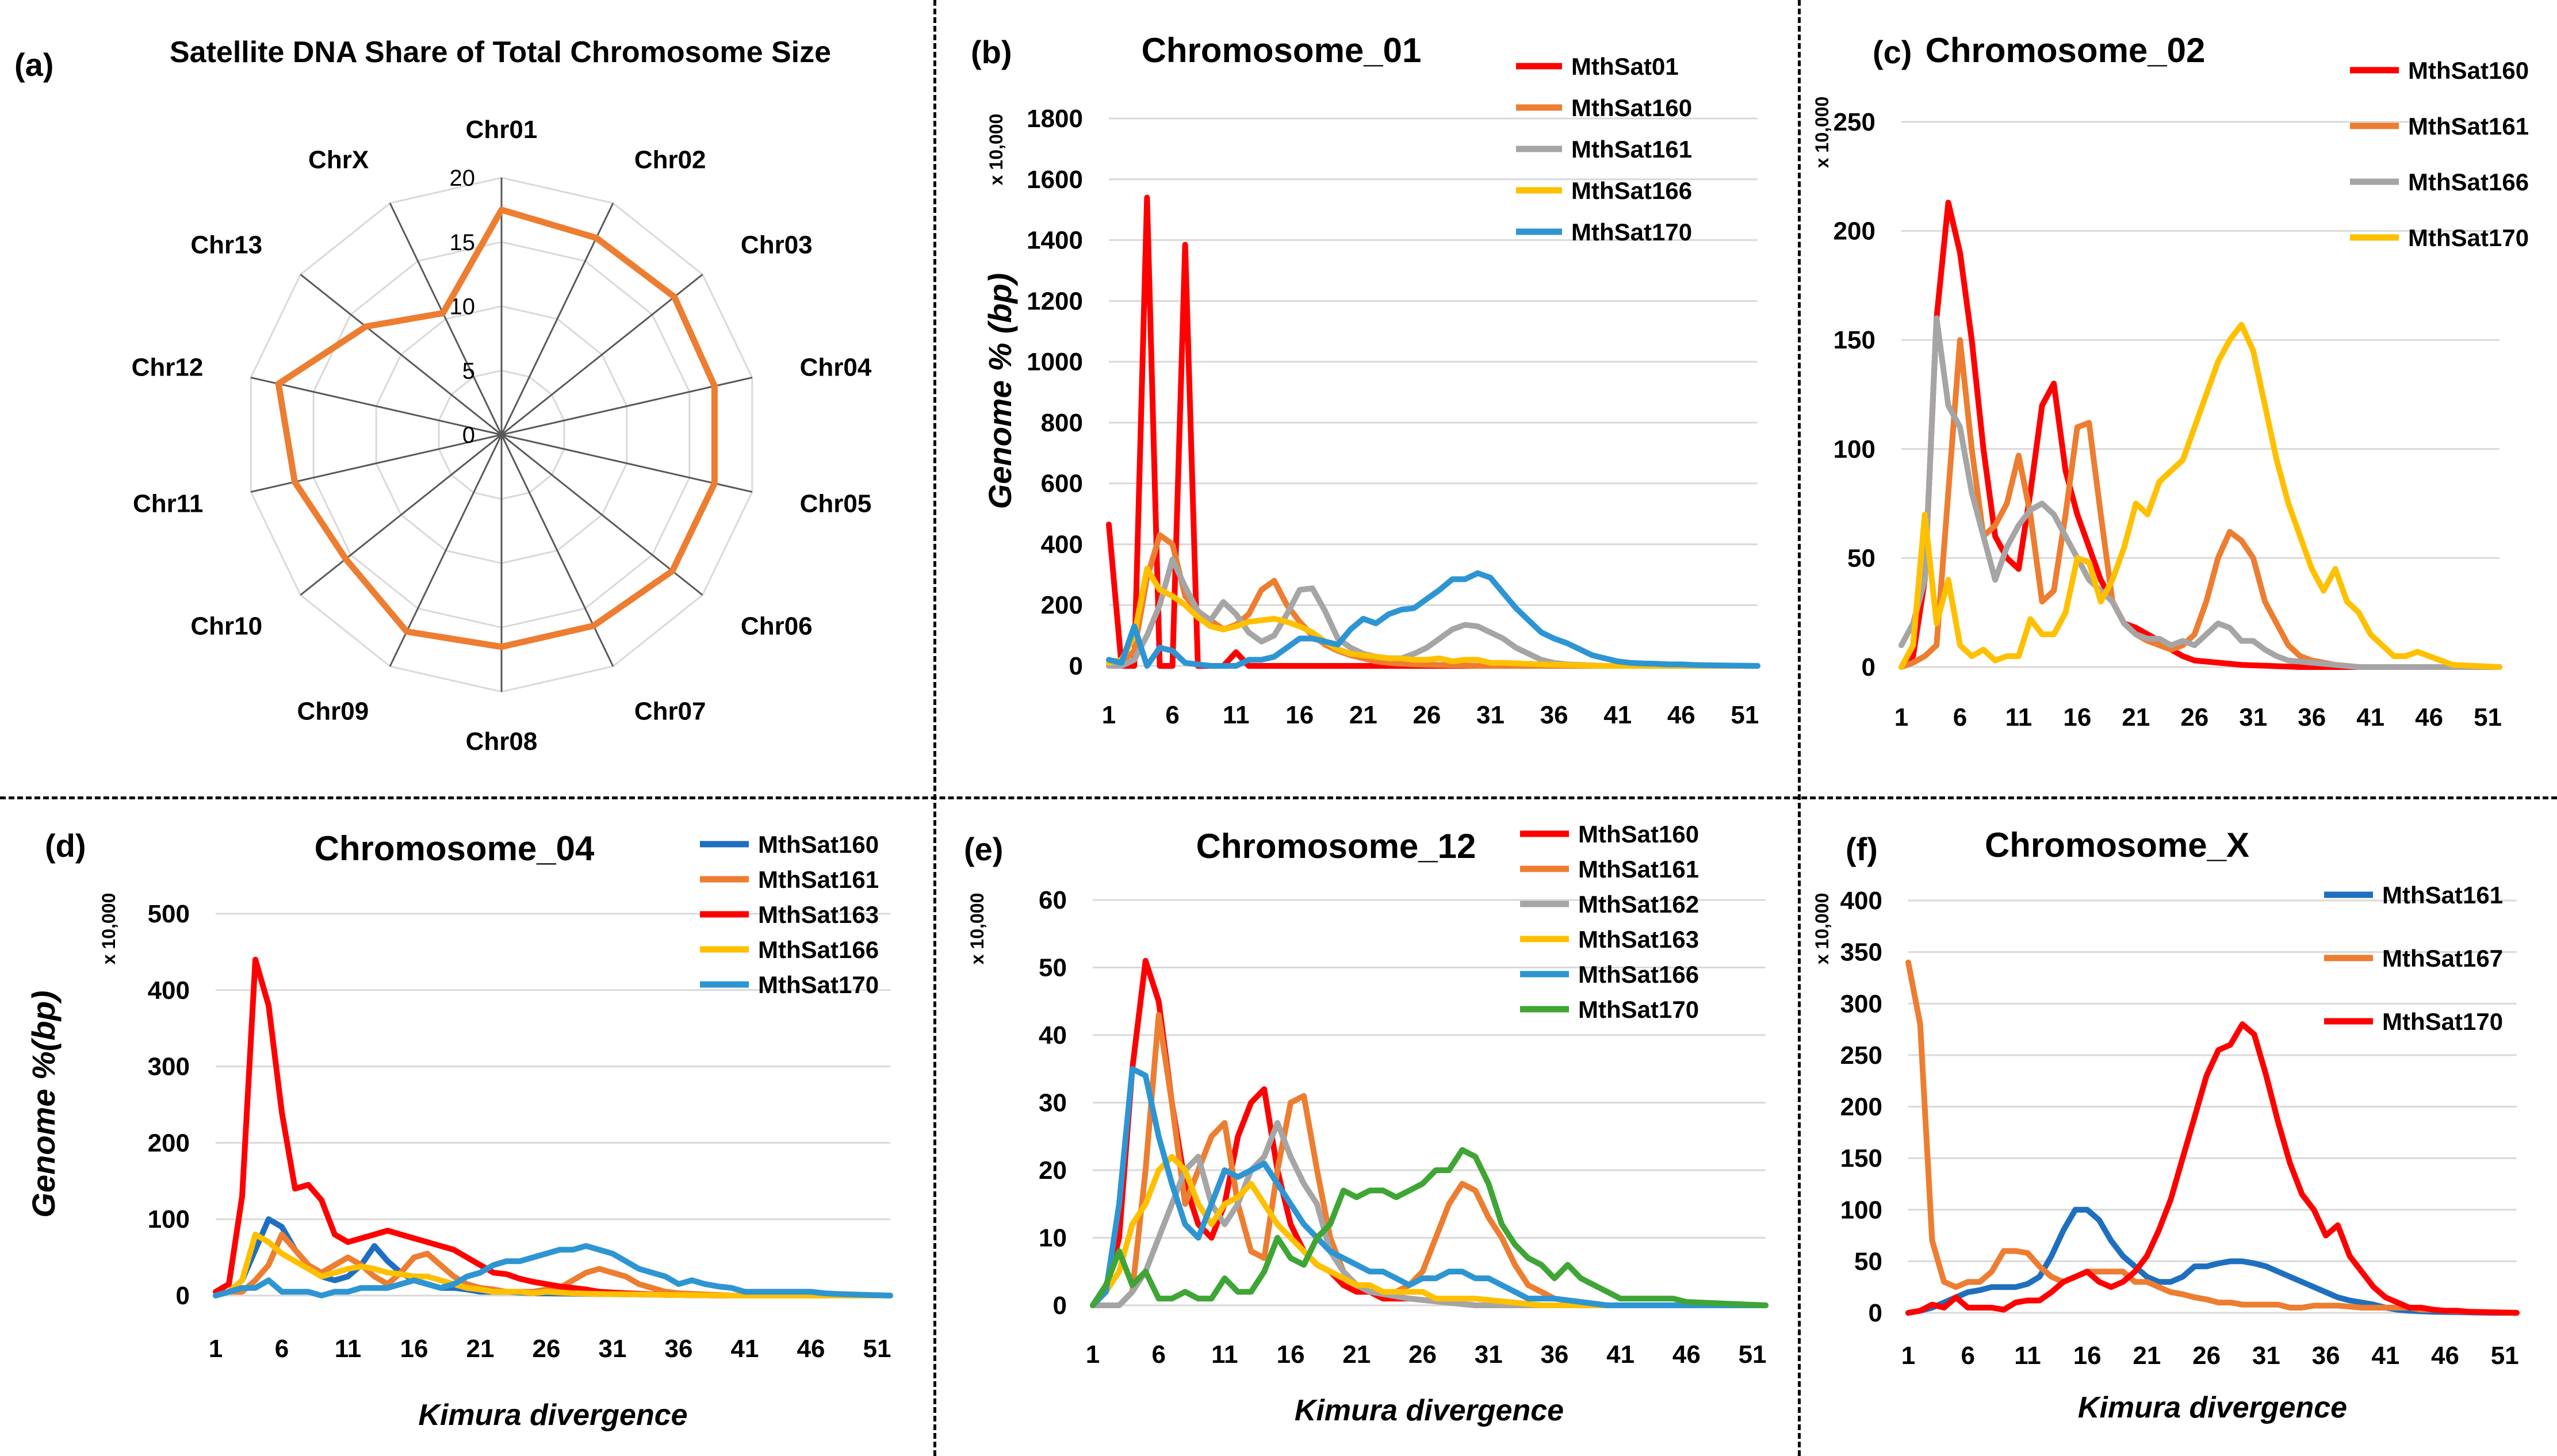 Image resolution: width=2557 pixels, height=1456 pixels. What do you see at coordinates (43, 1103) in the screenshot?
I see `y-axis-title: Genome %(bp)` at bounding box center [43, 1103].